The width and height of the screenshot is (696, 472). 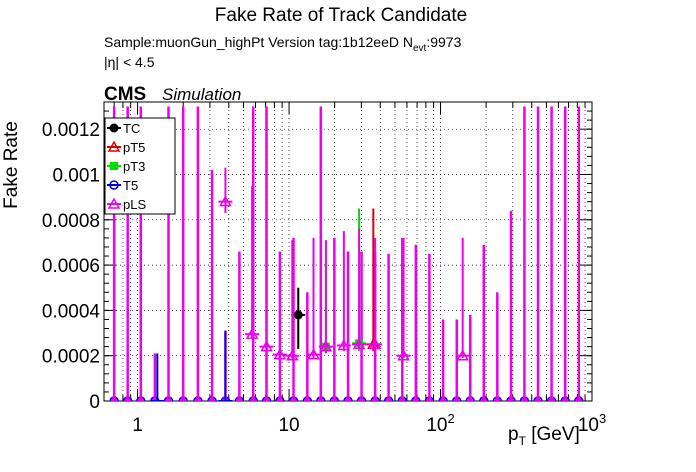 I want to click on x-label-main: p, so click(x=513, y=434).